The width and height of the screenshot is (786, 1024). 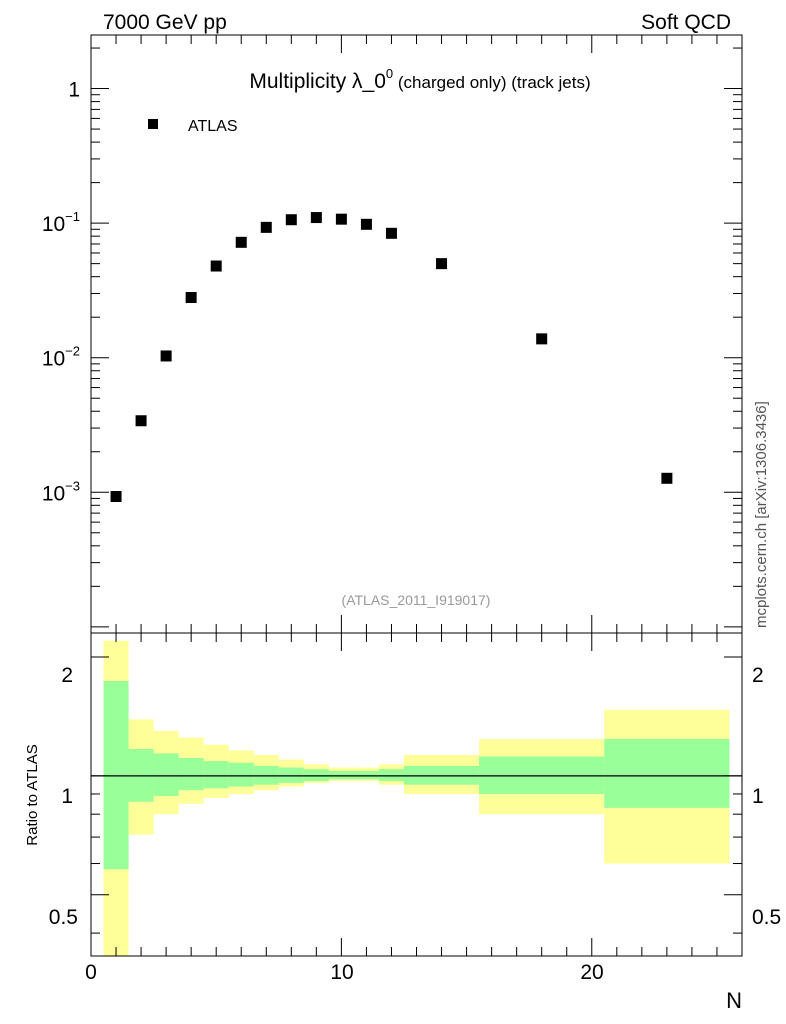 What do you see at coordinates (734, 1000) in the screenshot?
I see `x-axis-label: N` at bounding box center [734, 1000].